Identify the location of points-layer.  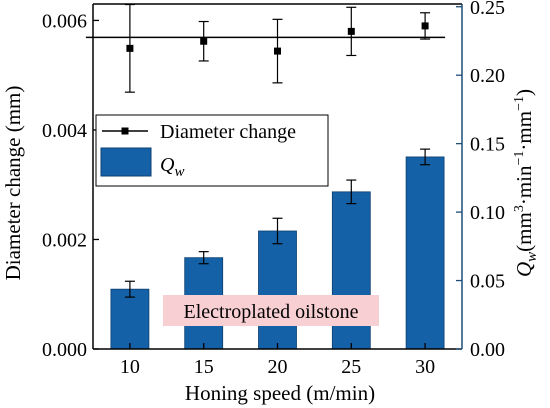
(277, 48).